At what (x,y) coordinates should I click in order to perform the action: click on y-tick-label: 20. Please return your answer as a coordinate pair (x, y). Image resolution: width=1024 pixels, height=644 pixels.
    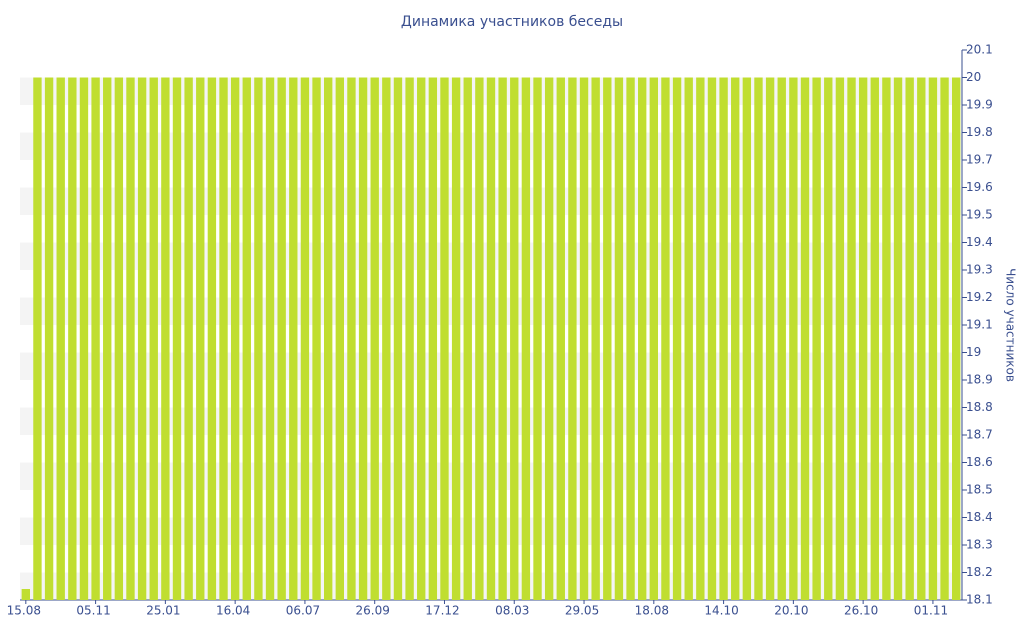
    Looking at the image, I should click on (973, 77).